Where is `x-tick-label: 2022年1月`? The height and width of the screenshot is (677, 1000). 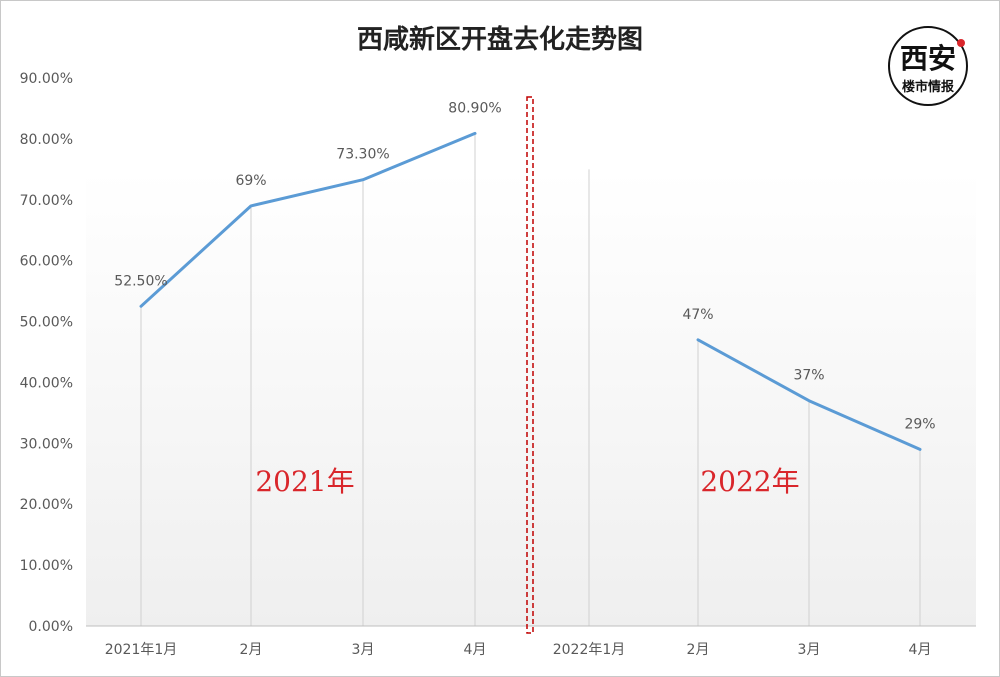 x-tick-label: 2022年1月 is located at coordinates (589, 650).